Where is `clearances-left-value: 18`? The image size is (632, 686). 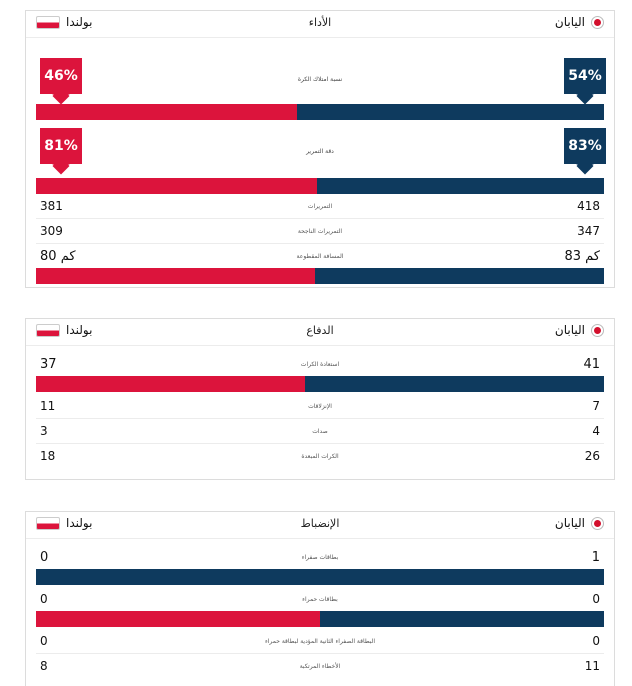
clearances-left-value: 18 is located at coordinates (48, 456).